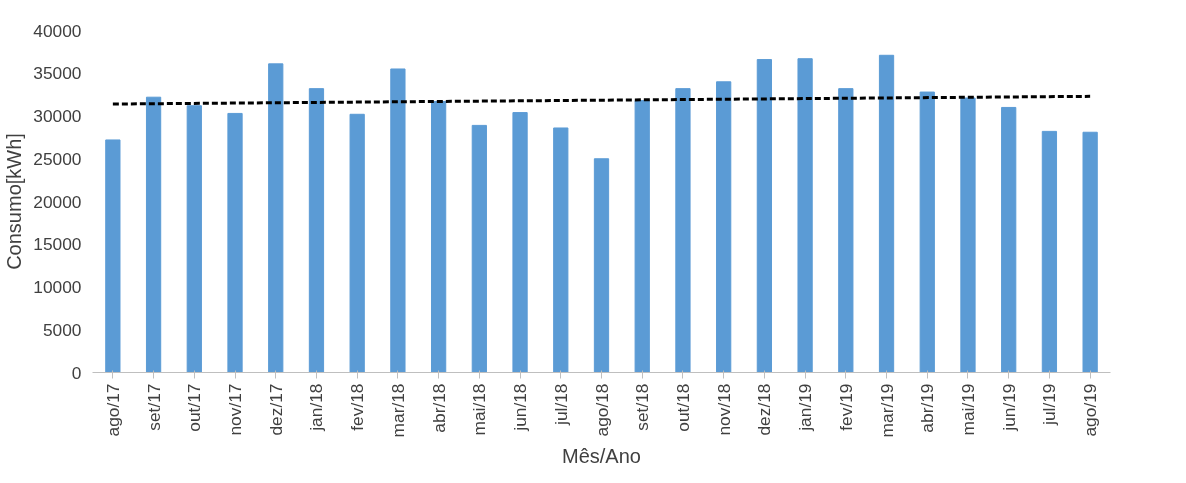  I want to click on y-tick-label: 5000, so click(62, 329).